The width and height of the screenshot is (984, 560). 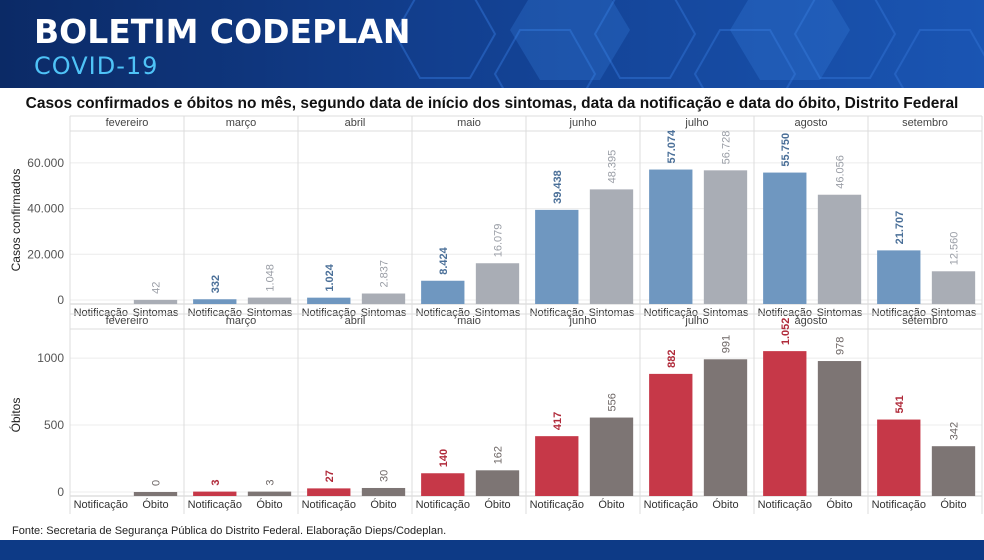 What do you see at coordinates (355, 123) in the screenshot?
I see `month-label: abril` at bounding box center [355, 123].